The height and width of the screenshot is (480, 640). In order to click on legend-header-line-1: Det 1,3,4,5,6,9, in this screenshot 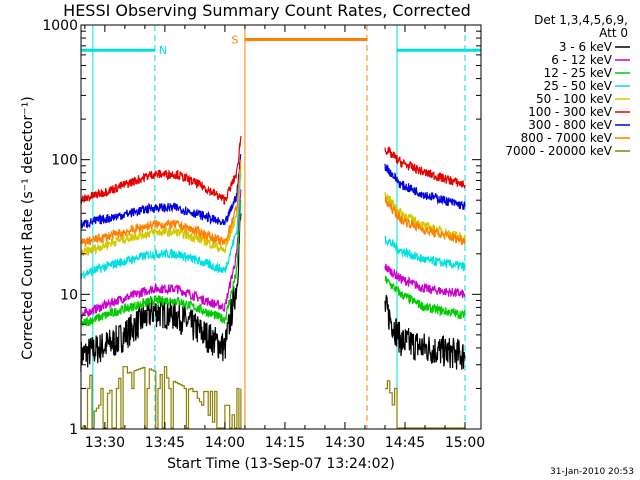, I will do `click(581, 20)`.